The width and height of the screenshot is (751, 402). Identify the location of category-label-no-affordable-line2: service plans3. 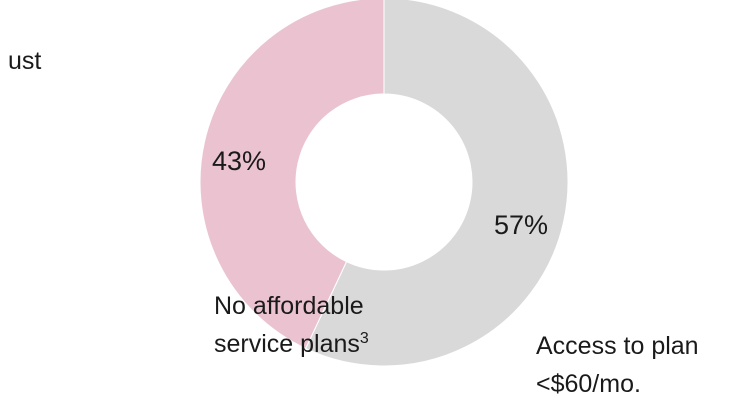
(291, 344).